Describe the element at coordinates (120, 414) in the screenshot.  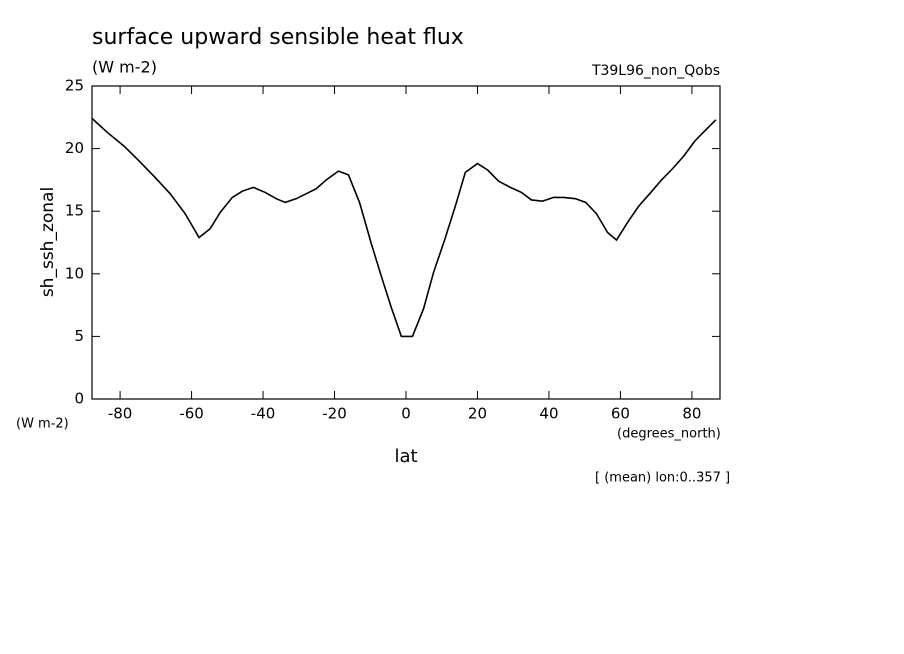
I see `x-tick-label: -80` at that location.